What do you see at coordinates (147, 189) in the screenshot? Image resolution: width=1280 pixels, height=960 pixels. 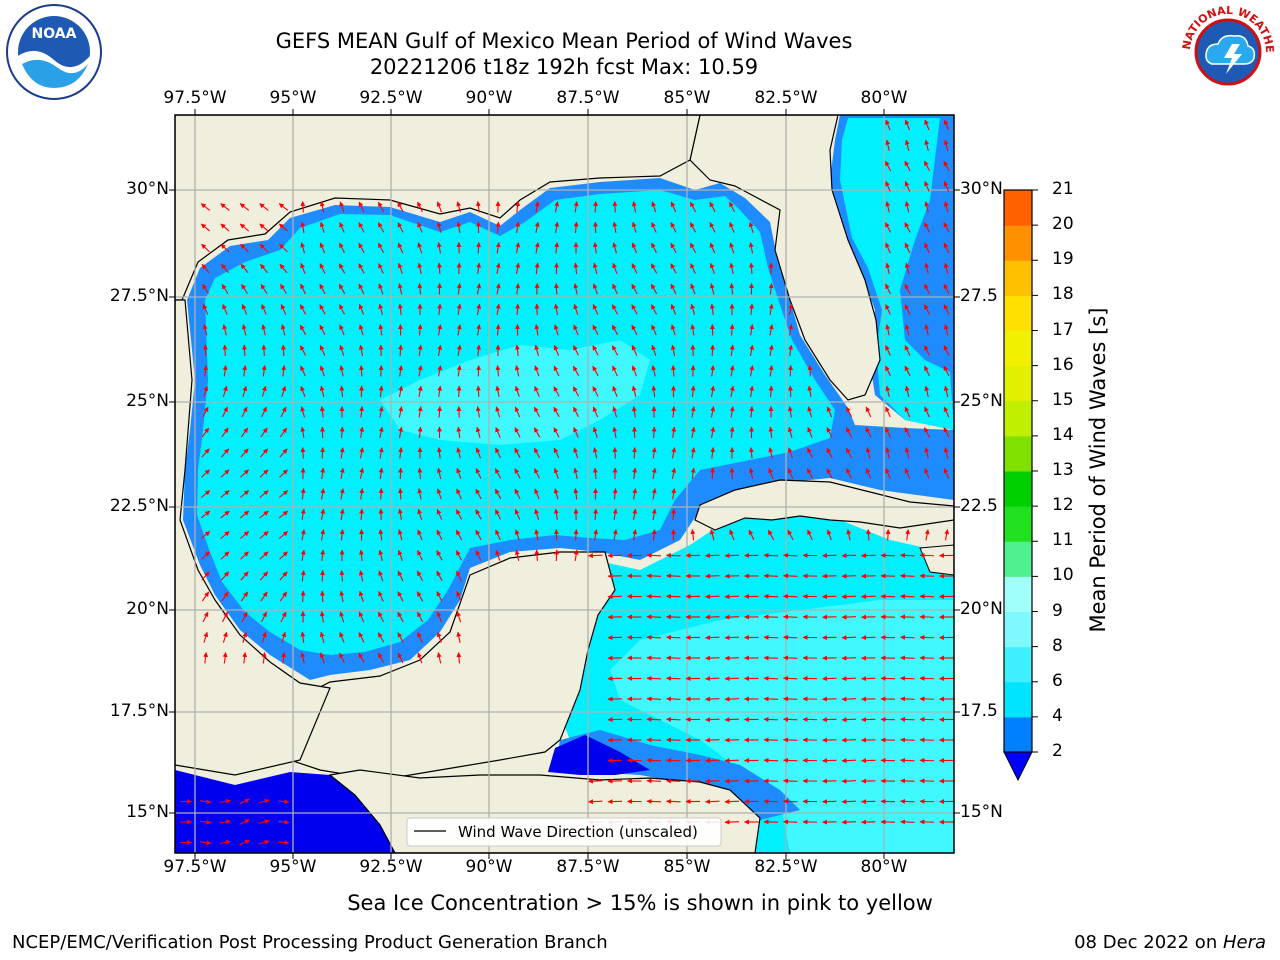 I see `lat-label-left: 30°N` at bounding box center [147, 189].